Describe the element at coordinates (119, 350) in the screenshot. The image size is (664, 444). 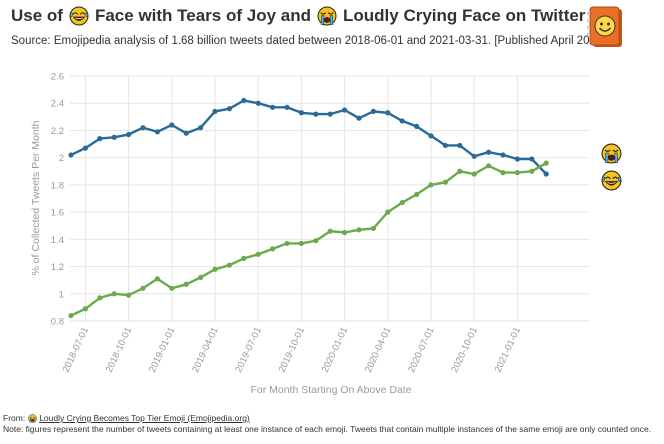
I see `x-tick-label: 2018-10-01` at that location.